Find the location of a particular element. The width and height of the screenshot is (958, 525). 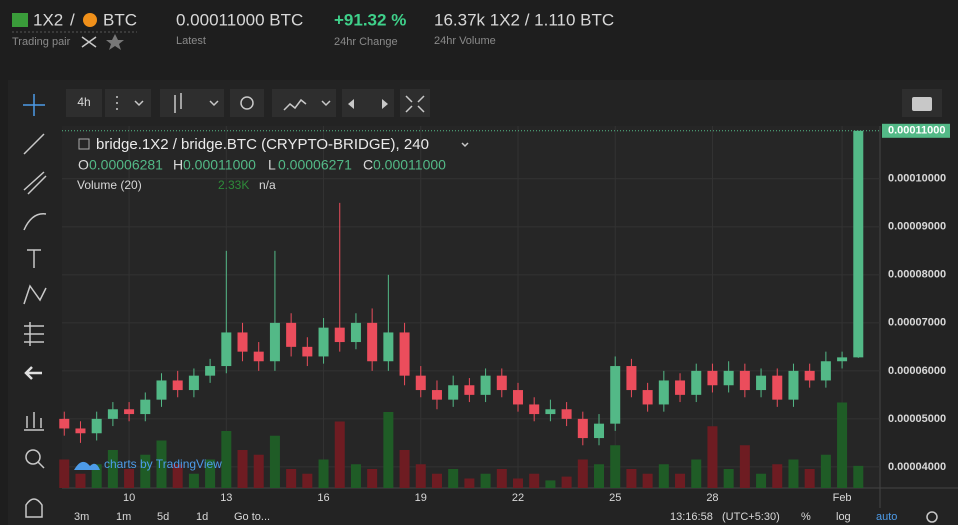

y-tick-label: 0.00005000 is located at coordinates (917, 419).